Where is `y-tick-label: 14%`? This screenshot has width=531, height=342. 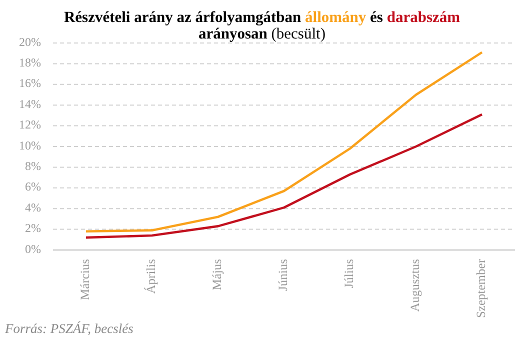
y-tick-label: 14% is located at coordinates (30, 103).